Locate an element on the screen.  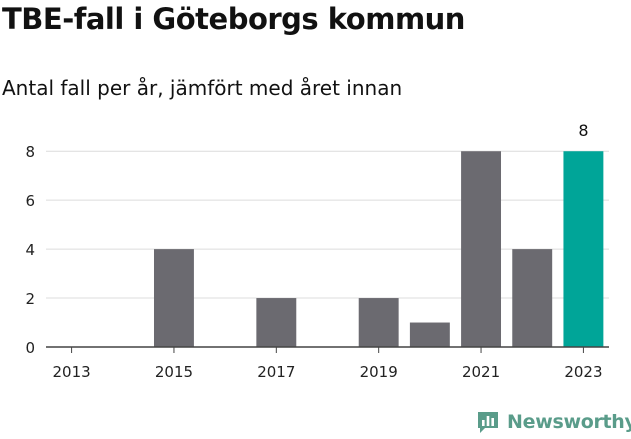
y-tick-label: 0 is located at coordinates (30, 348).